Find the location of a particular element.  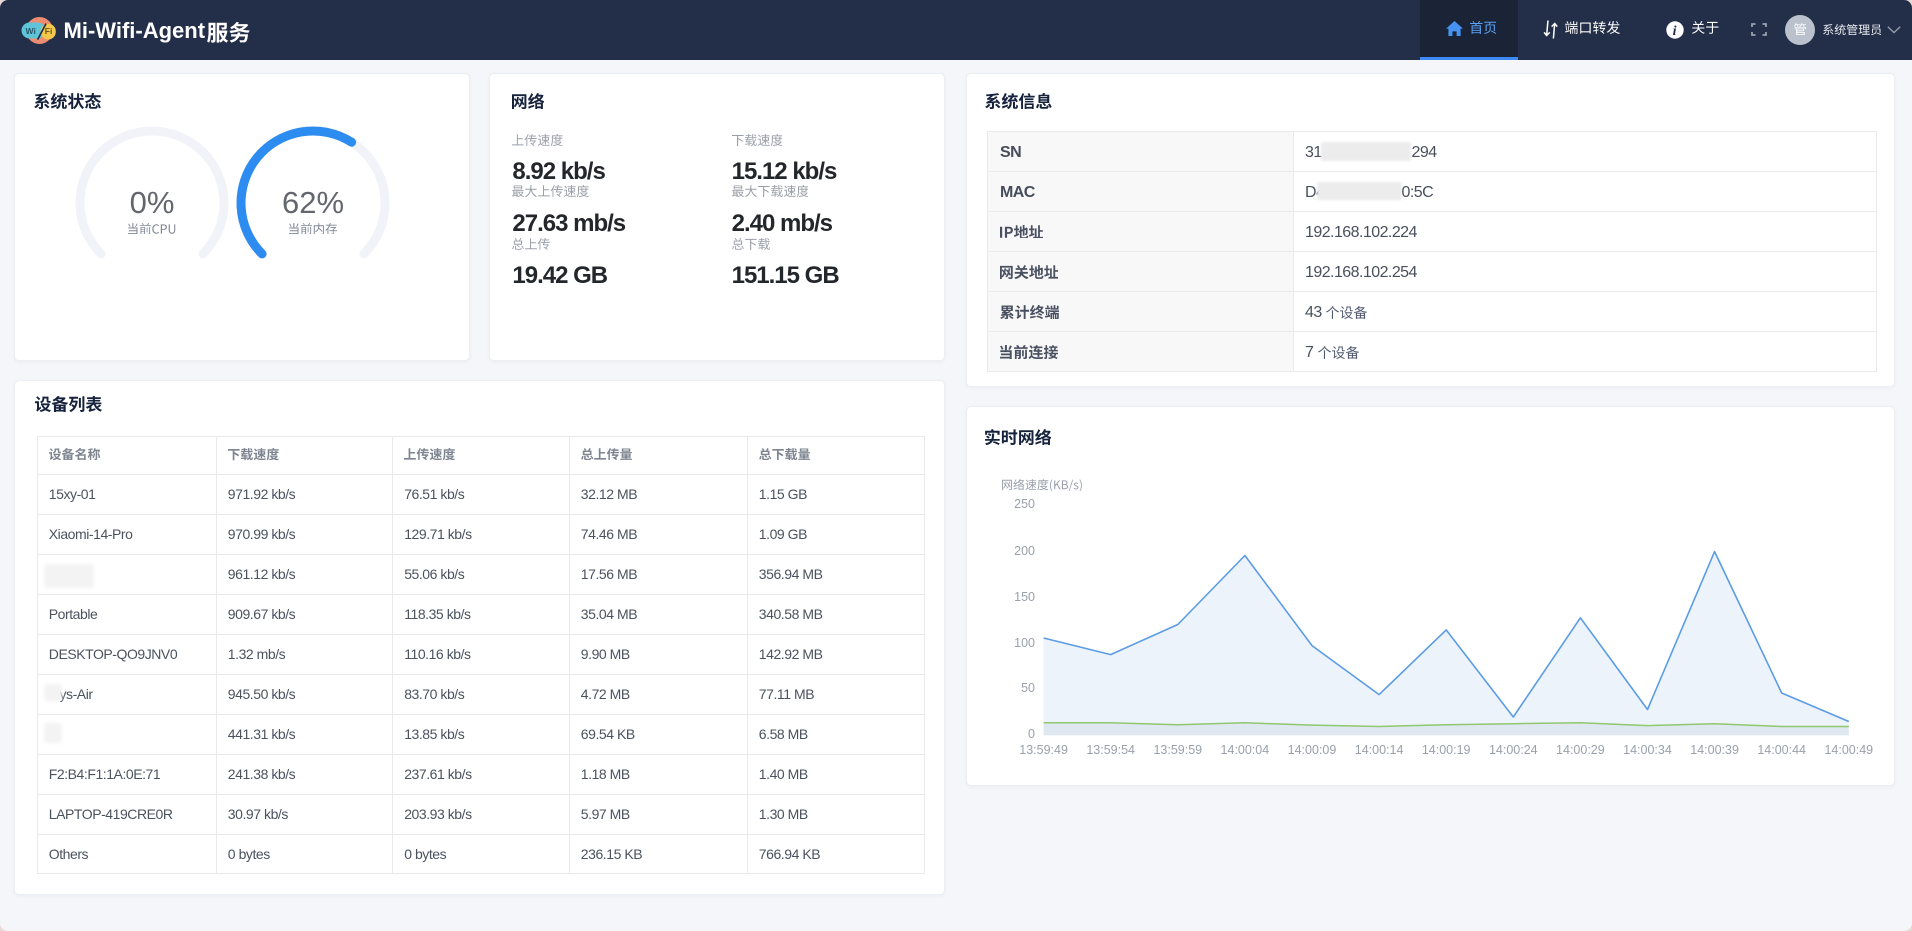

svg-text: Wi is located at coordinates (31, 31).